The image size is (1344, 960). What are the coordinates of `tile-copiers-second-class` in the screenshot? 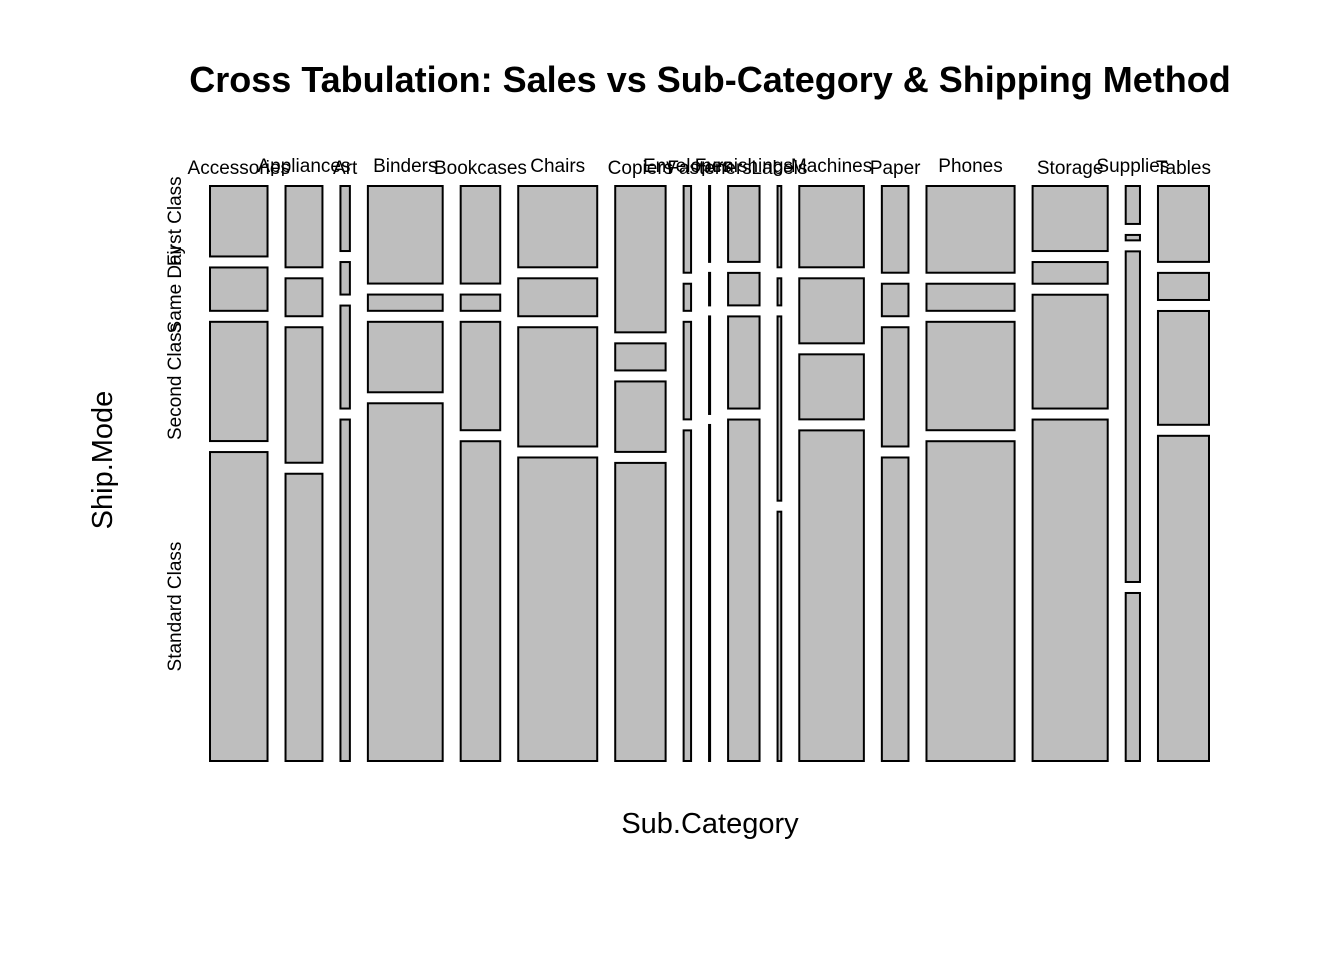 It's located at (640, 416).